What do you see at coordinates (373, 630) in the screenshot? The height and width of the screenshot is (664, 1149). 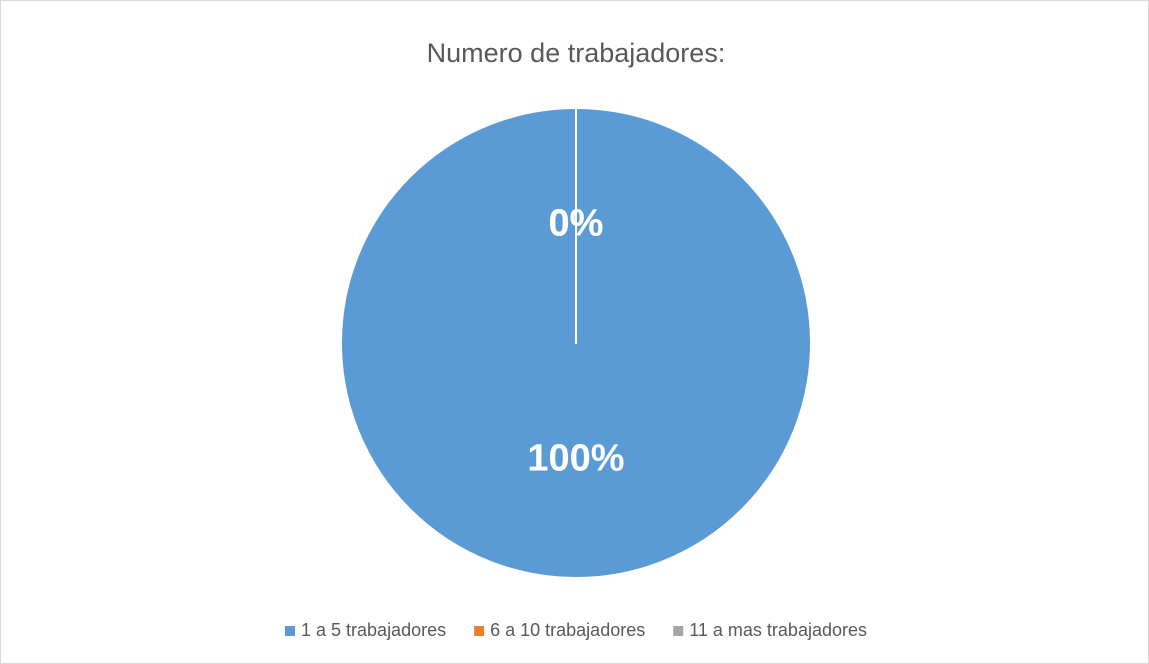 I see `legend-label: 1 a 5 trabajadores` at bounding box center [373, 630].